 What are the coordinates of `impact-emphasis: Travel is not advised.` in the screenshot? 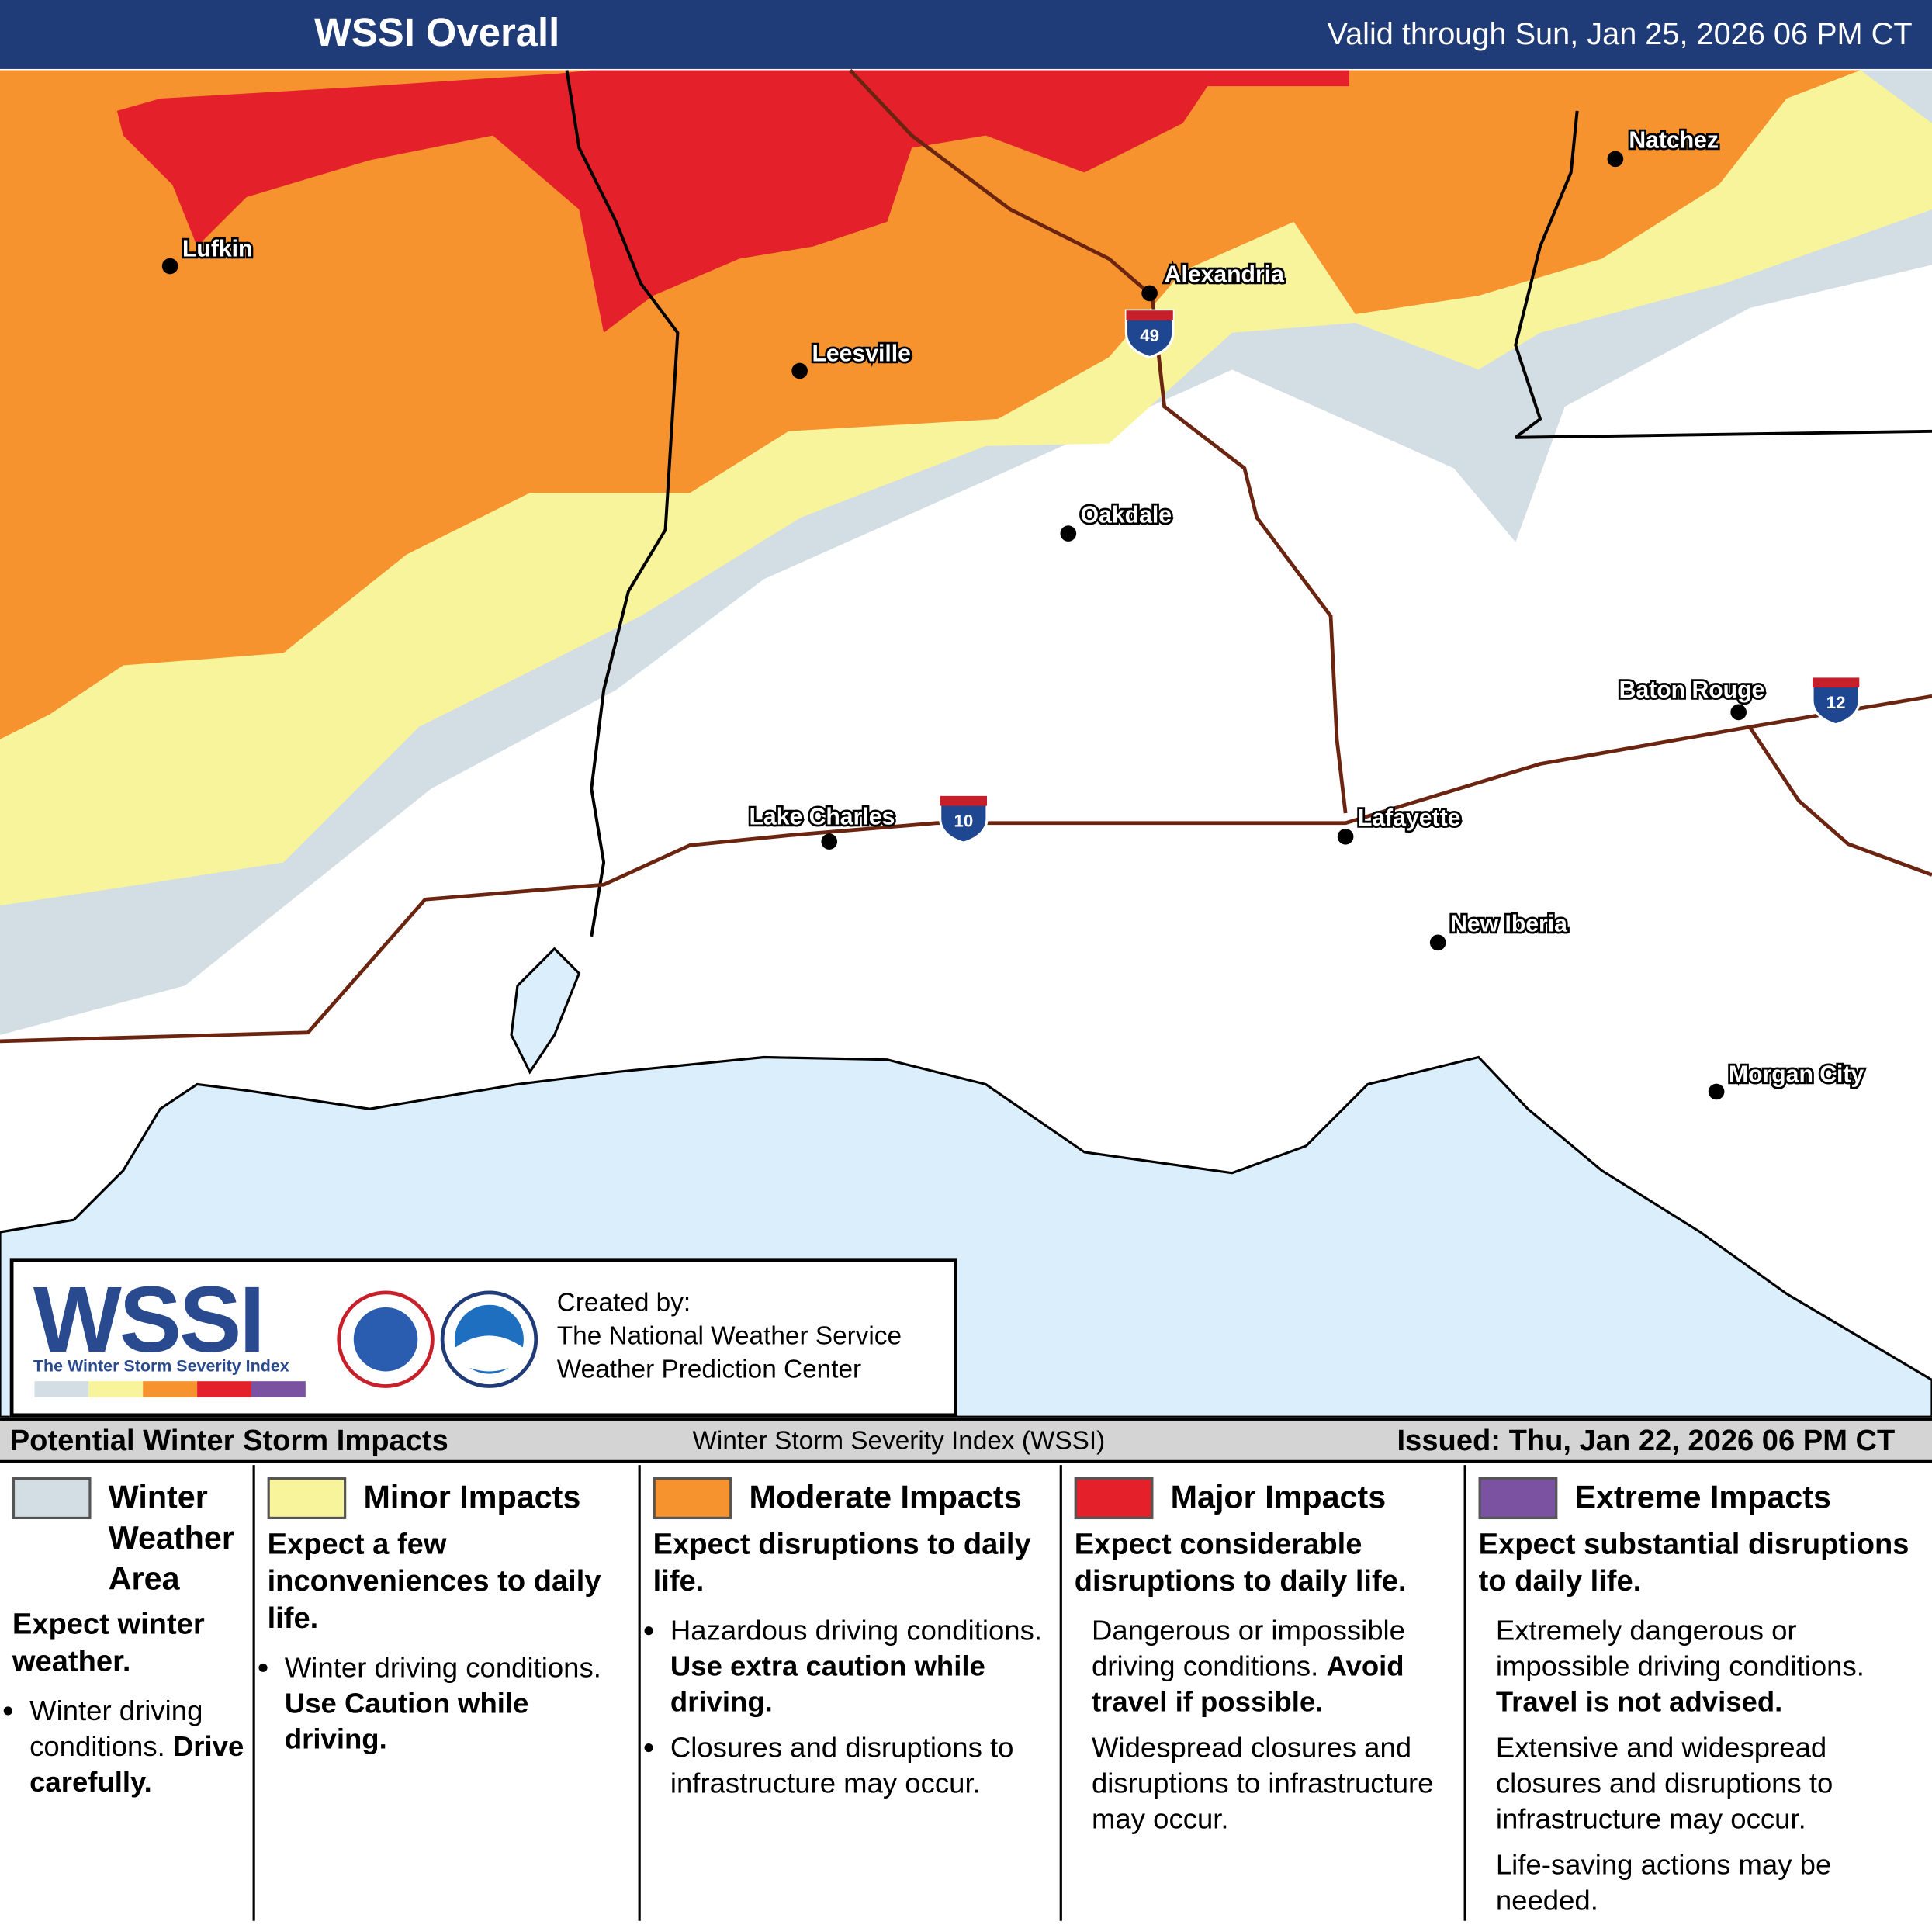 It's located at (1639, 1701).